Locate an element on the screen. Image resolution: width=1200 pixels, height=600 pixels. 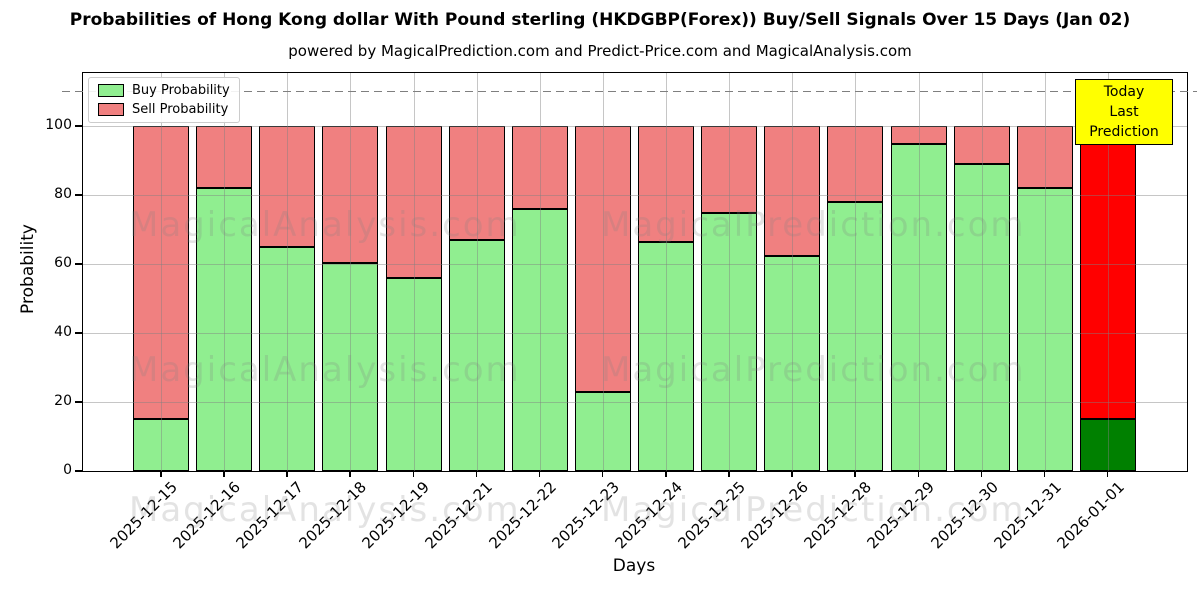
y-tick-label: 40 is located at coordinates (63, 332).